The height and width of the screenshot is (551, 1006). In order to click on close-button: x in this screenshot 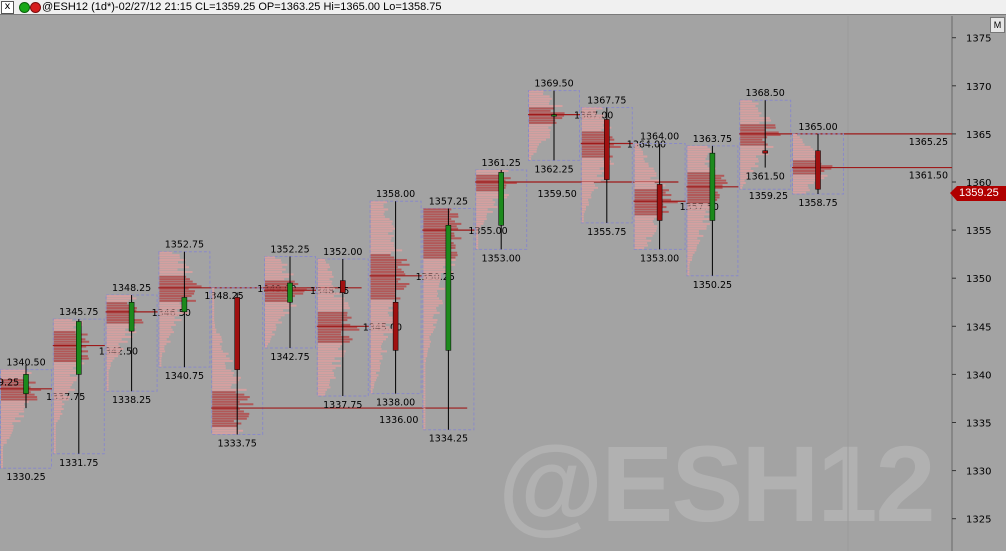, I will do `click(7, 7)`.